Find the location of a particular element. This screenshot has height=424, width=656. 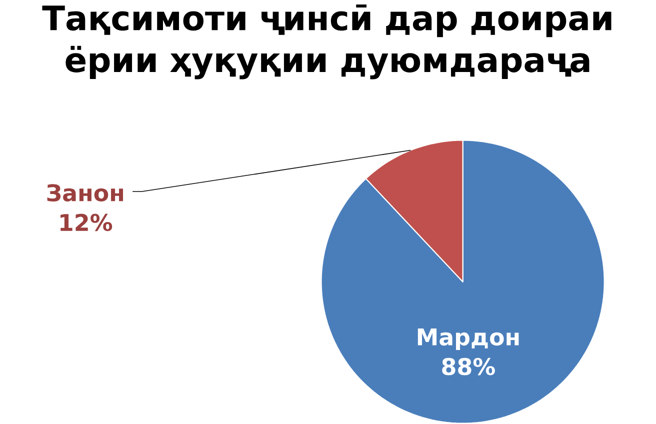

slice-label: Занон is located at coordinates (85, 193).